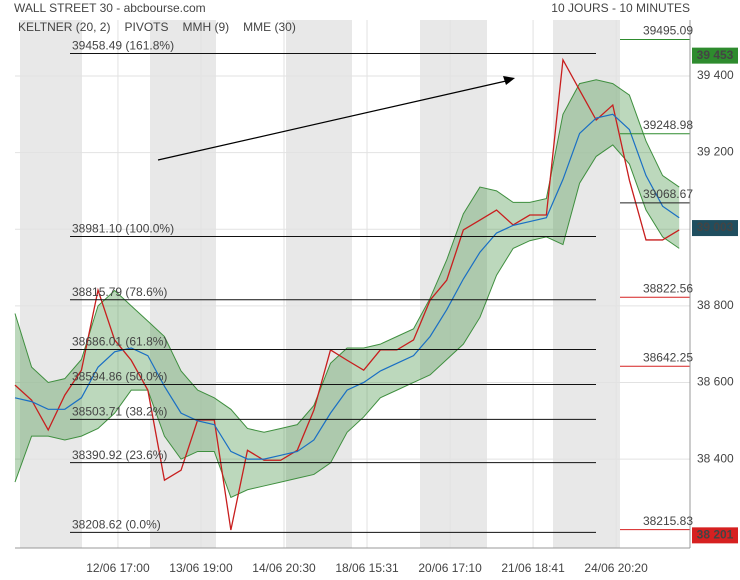 This screenshot has height=580, width=740. I want to click on chart-title: WALL STREET 30 - abcbourse.com, so click(110, 8).